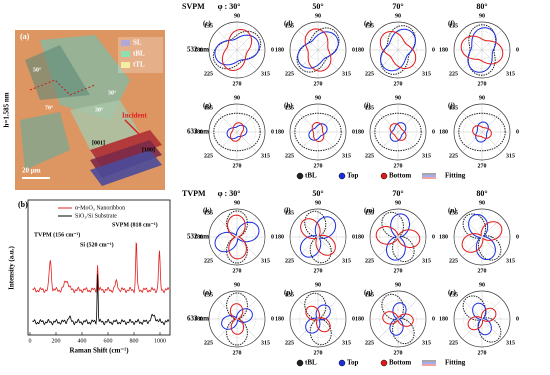  Describe the element at coordinates (99, 267) in the screenshot. I see `plot-frame` at that location.